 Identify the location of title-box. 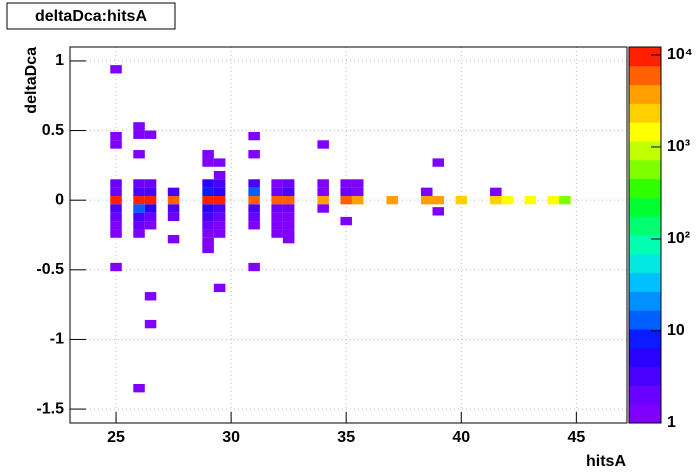
(91, 16).